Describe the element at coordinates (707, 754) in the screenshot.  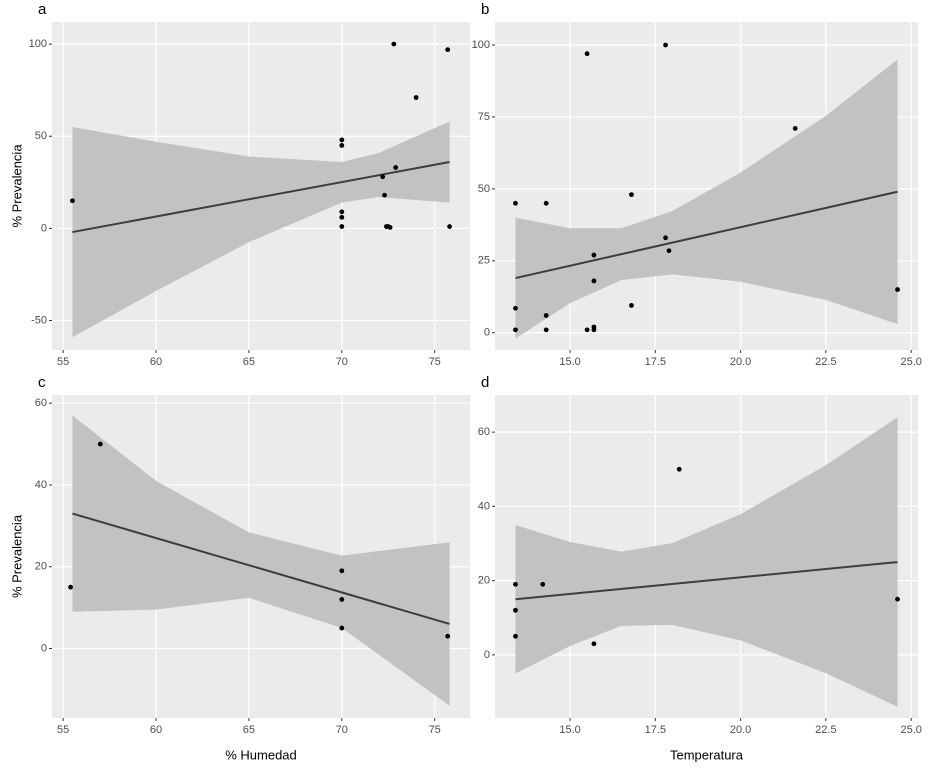
I see `x-axis-title: Temperatura` at that location.